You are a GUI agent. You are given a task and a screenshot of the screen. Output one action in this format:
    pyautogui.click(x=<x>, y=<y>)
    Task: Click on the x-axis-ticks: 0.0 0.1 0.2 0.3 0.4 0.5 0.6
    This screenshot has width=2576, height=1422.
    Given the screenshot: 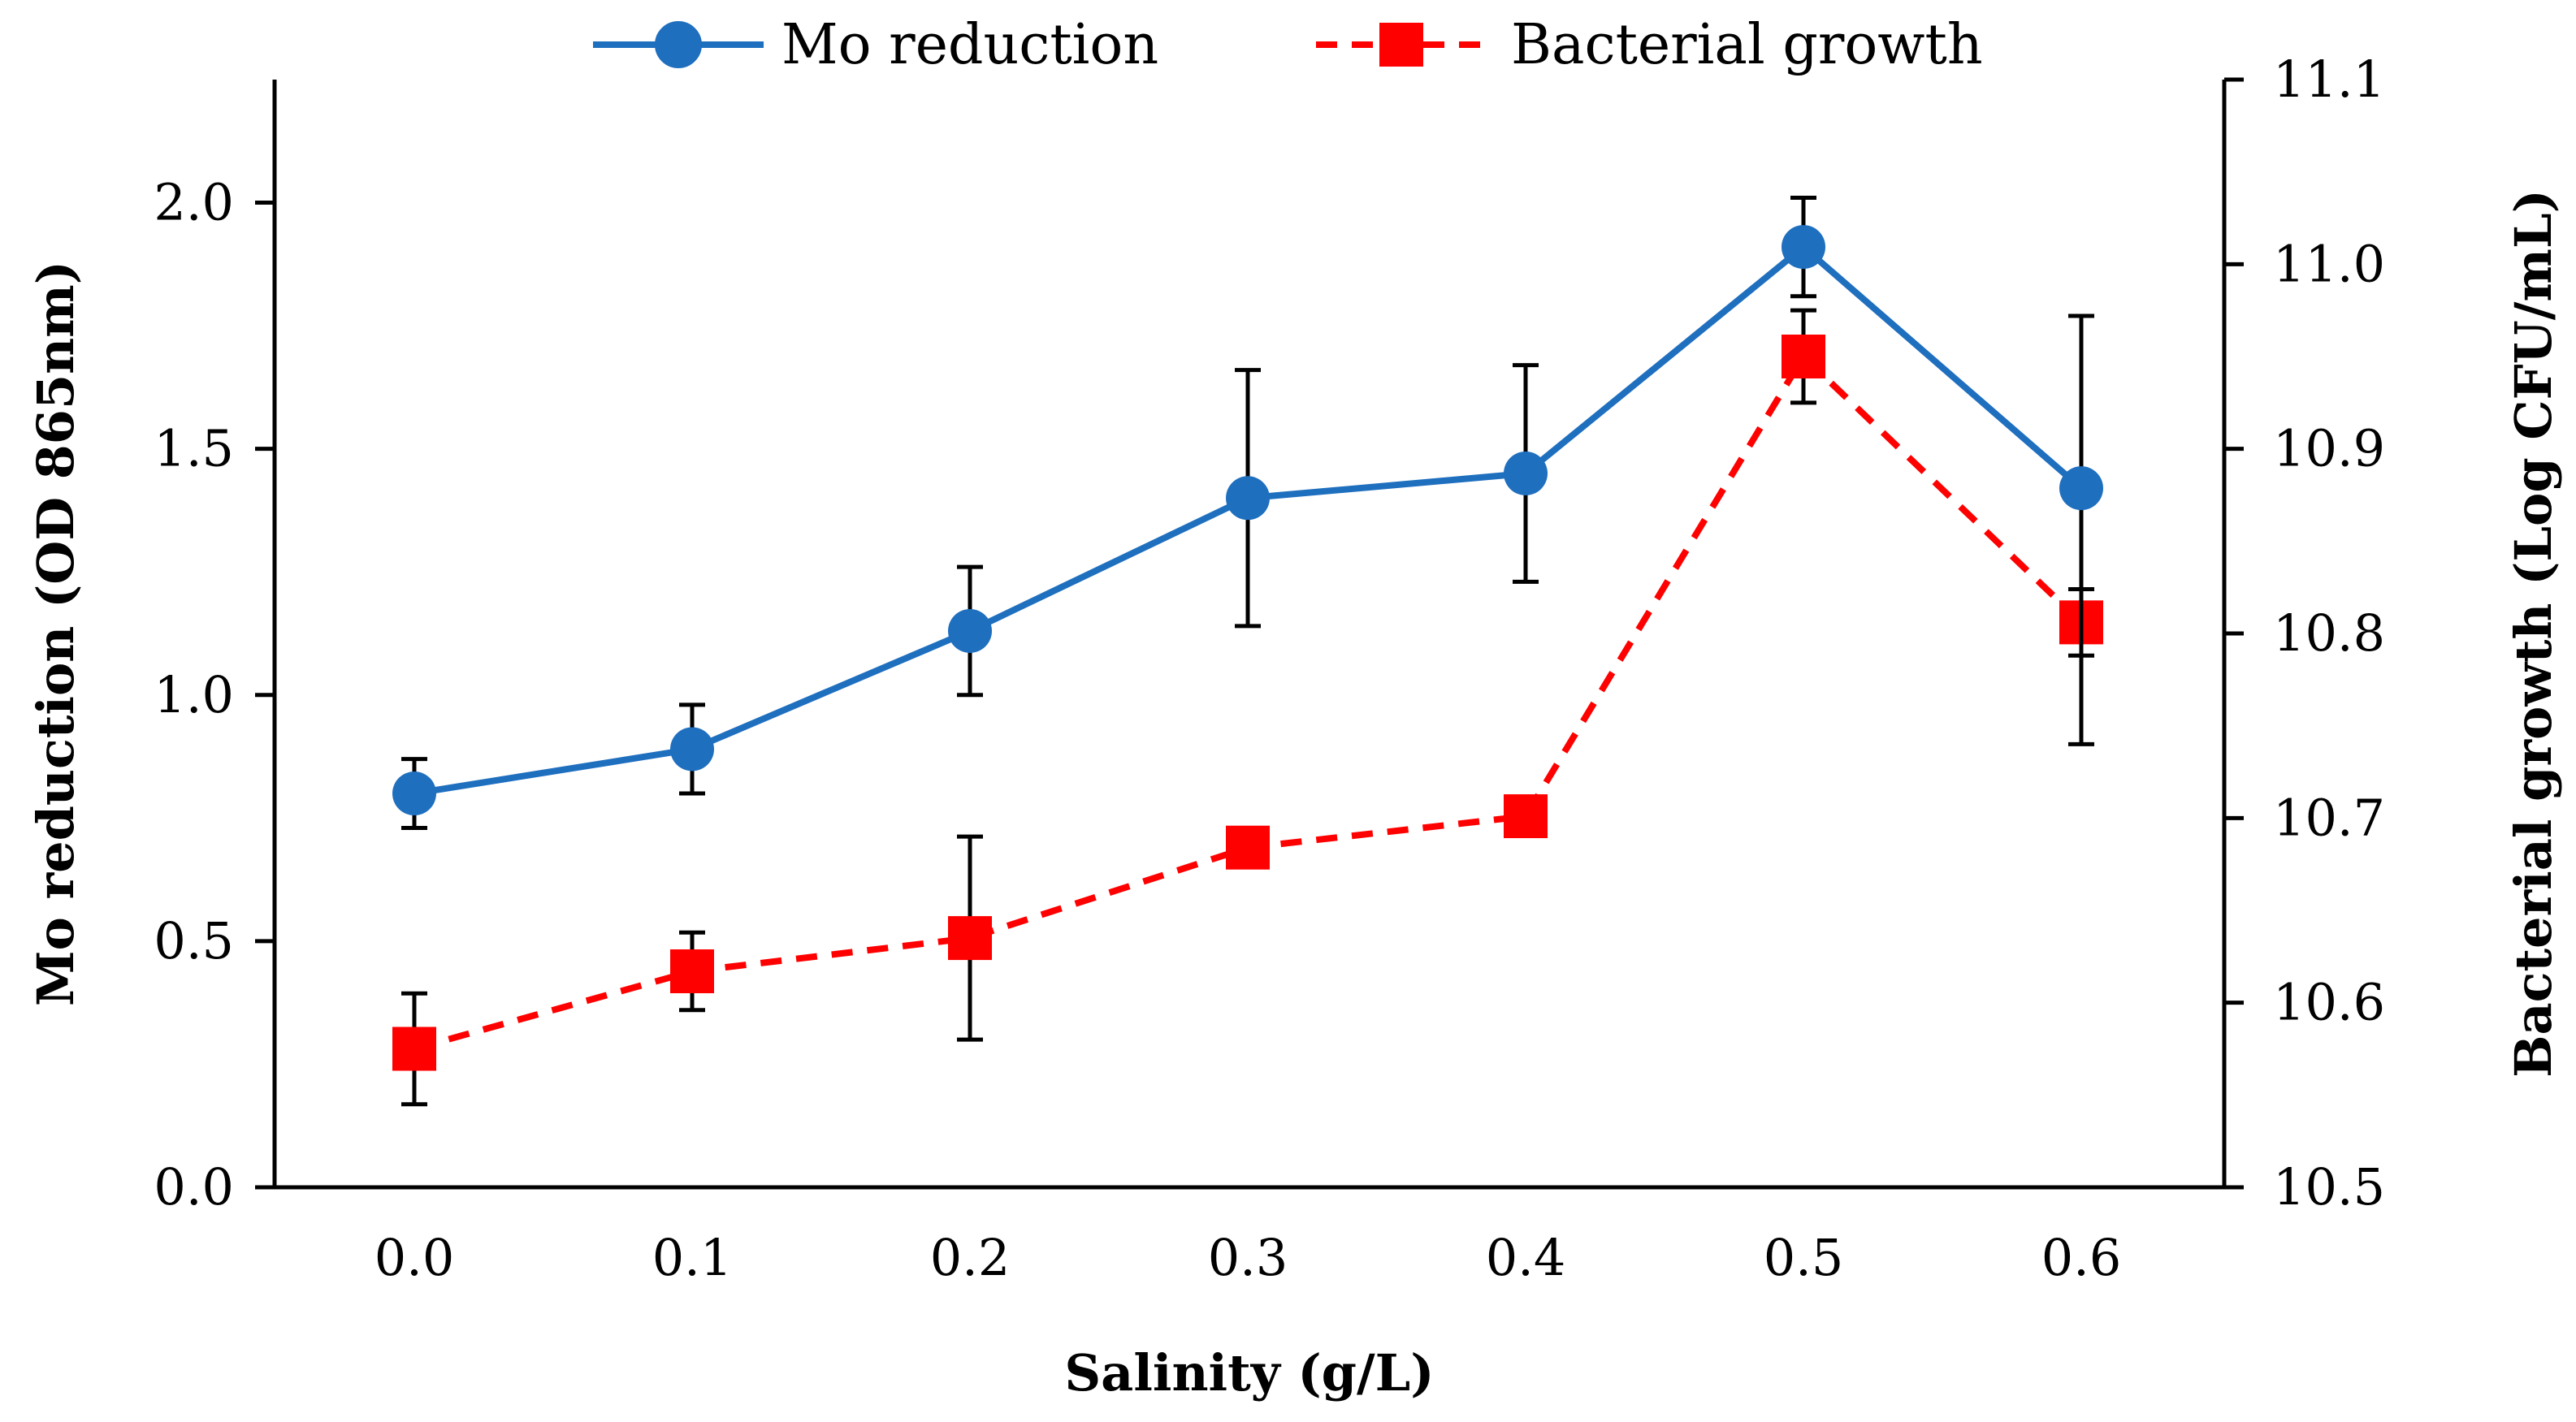 What is the action you would take?
    pyautogui.click(x=1248, y=1257)
    